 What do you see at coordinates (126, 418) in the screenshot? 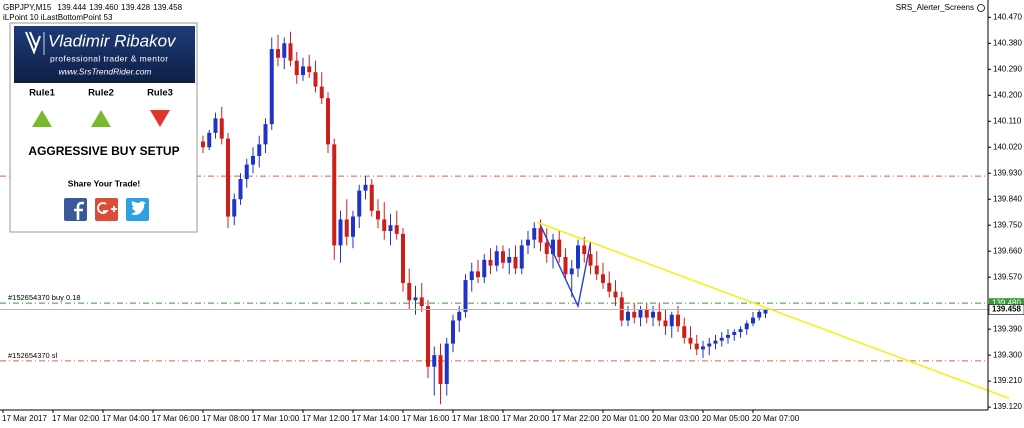
I see `x-tick-label: 17 Mar 04:00` at bounding box center [126, 418].